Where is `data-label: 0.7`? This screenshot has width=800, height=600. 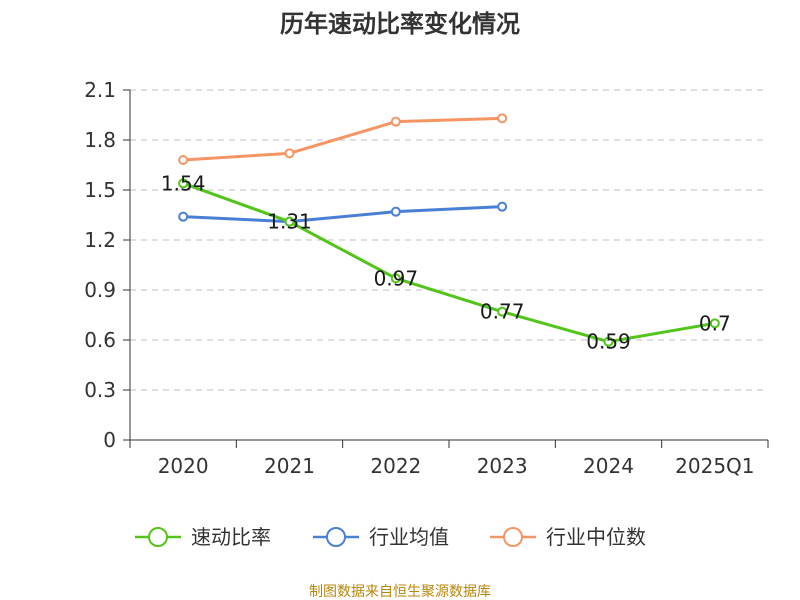 data-label: 0.7 is located at coordinates (715, 323).